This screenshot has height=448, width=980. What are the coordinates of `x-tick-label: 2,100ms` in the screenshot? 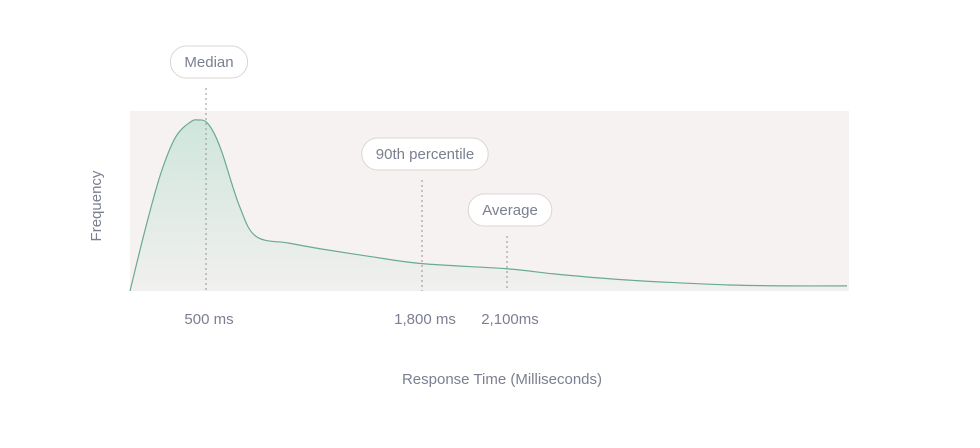 It's located at (510, 319).